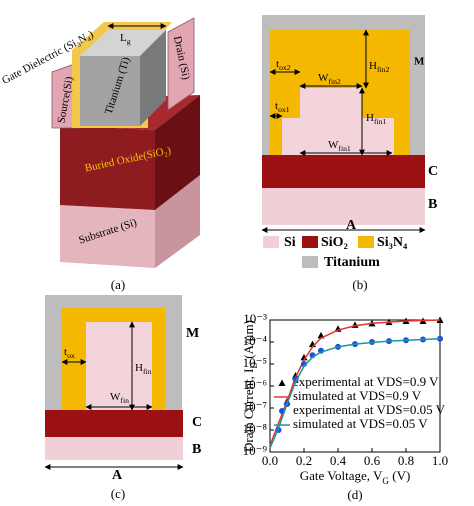 The height and width of the screenshot is (506, 474). Describe the element at coordinates (110, 91) in the screenshot. I see `gate-front` at that location.